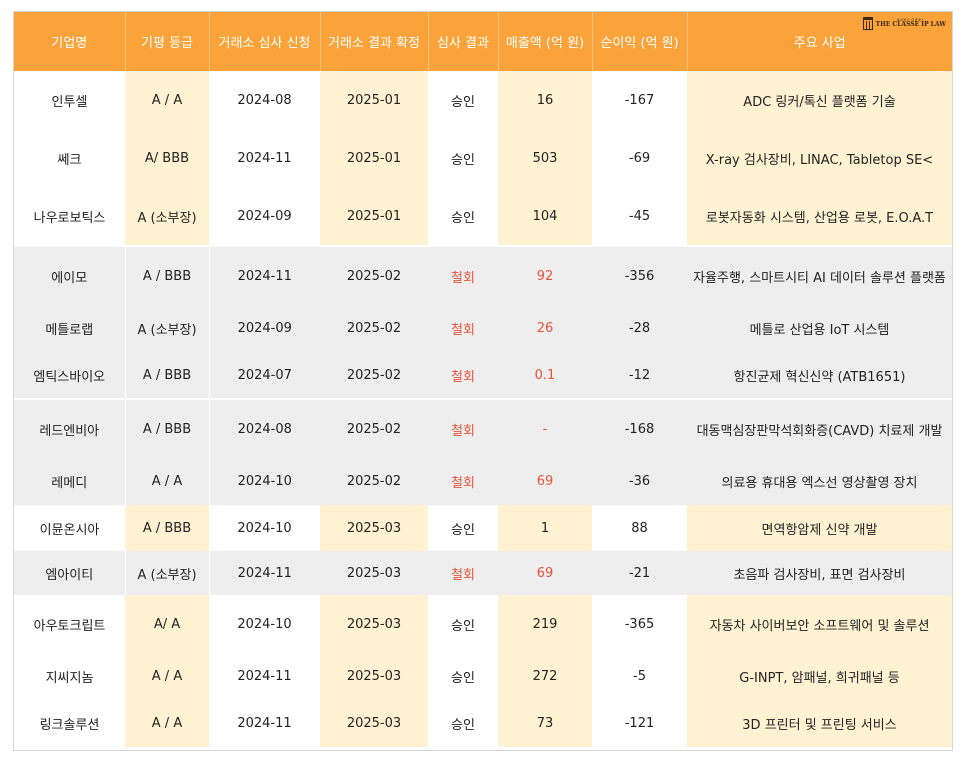 The image size is (966, 765). What do you see at coordinates (69, 676) in the screenshot?
I see `cell-company: 지씨지놈` at bounding box center [69, 676].